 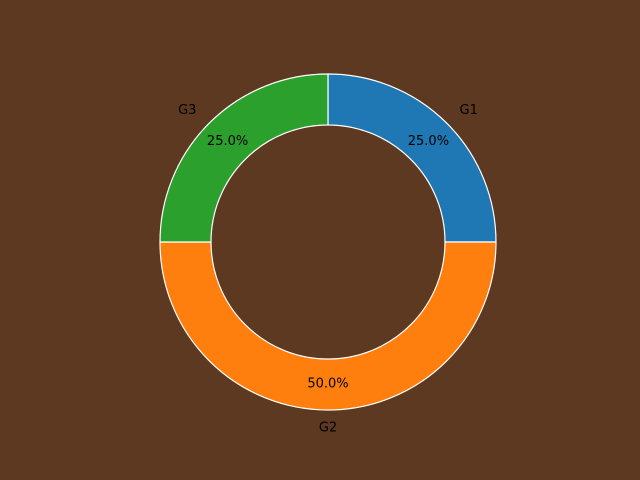 What do you see at coordinates (428, 141) in the screenshot?
I see `percent-label-g1: 25.0%` at bounding box center [428, 141].